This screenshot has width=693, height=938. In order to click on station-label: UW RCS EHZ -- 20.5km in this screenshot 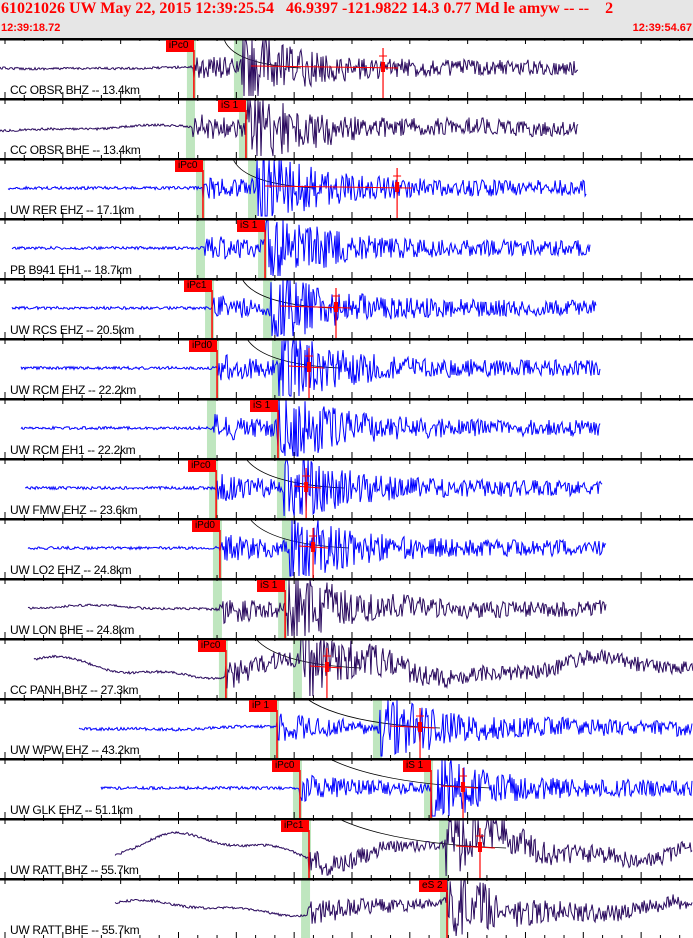, I will do `click(72, 330)`.